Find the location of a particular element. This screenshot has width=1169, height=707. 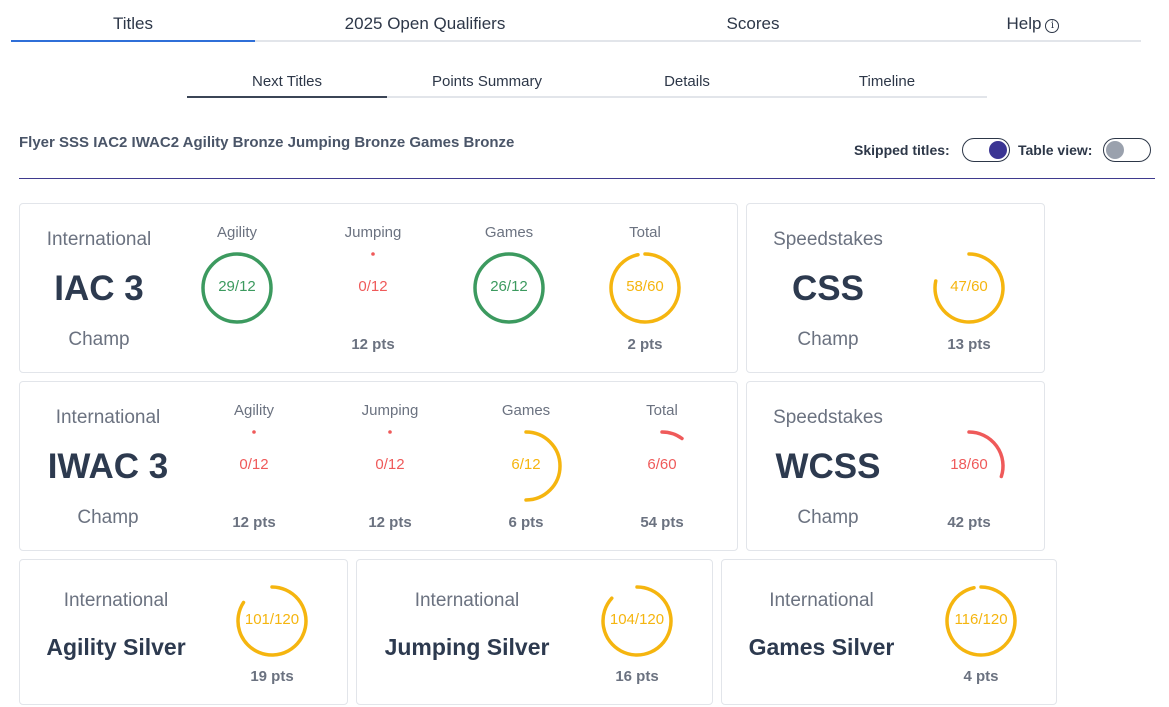

gauge-value: 6/12 is located at coordinates (526, 464).